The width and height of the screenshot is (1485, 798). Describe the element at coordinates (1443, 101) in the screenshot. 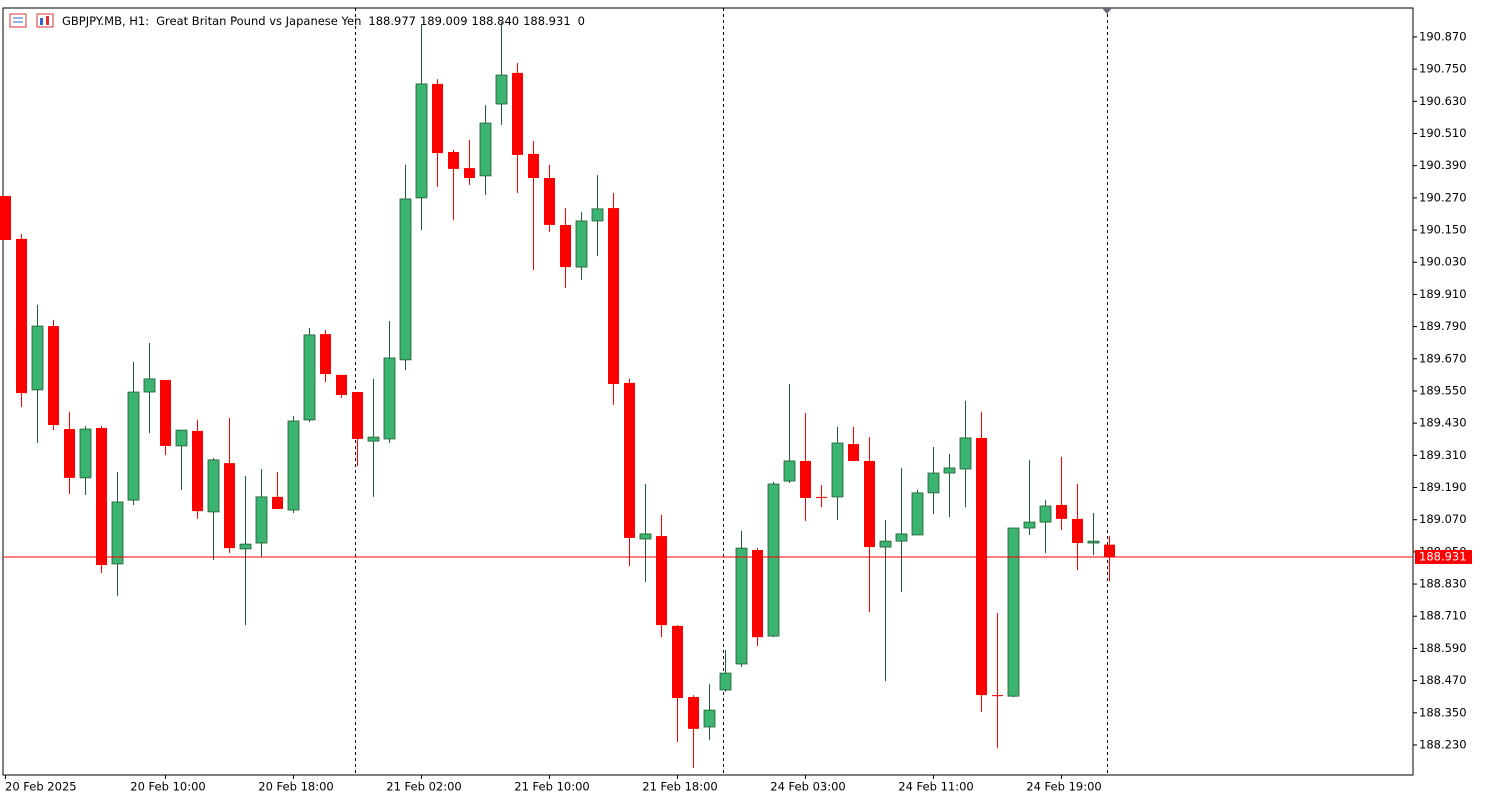

I see `y-tick-label: 190.630` at that location.